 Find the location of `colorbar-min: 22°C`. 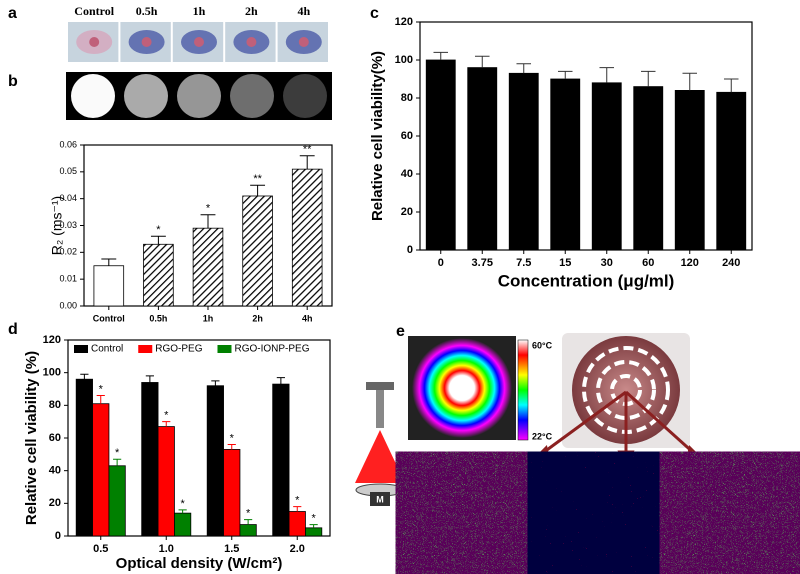

colorbar-min: 22°C is located at coordinates (542, 436).